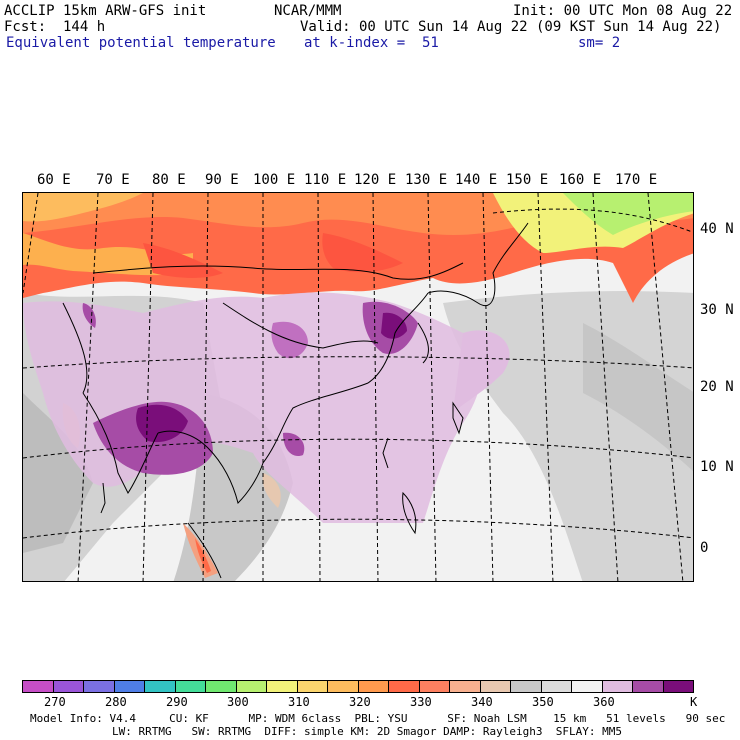 Image resolution: width=740 pixels, height=740 pixels. Describe the element at coordinates (426, 180) in the screenshot. I see `lon-label: 130 E` at that location.